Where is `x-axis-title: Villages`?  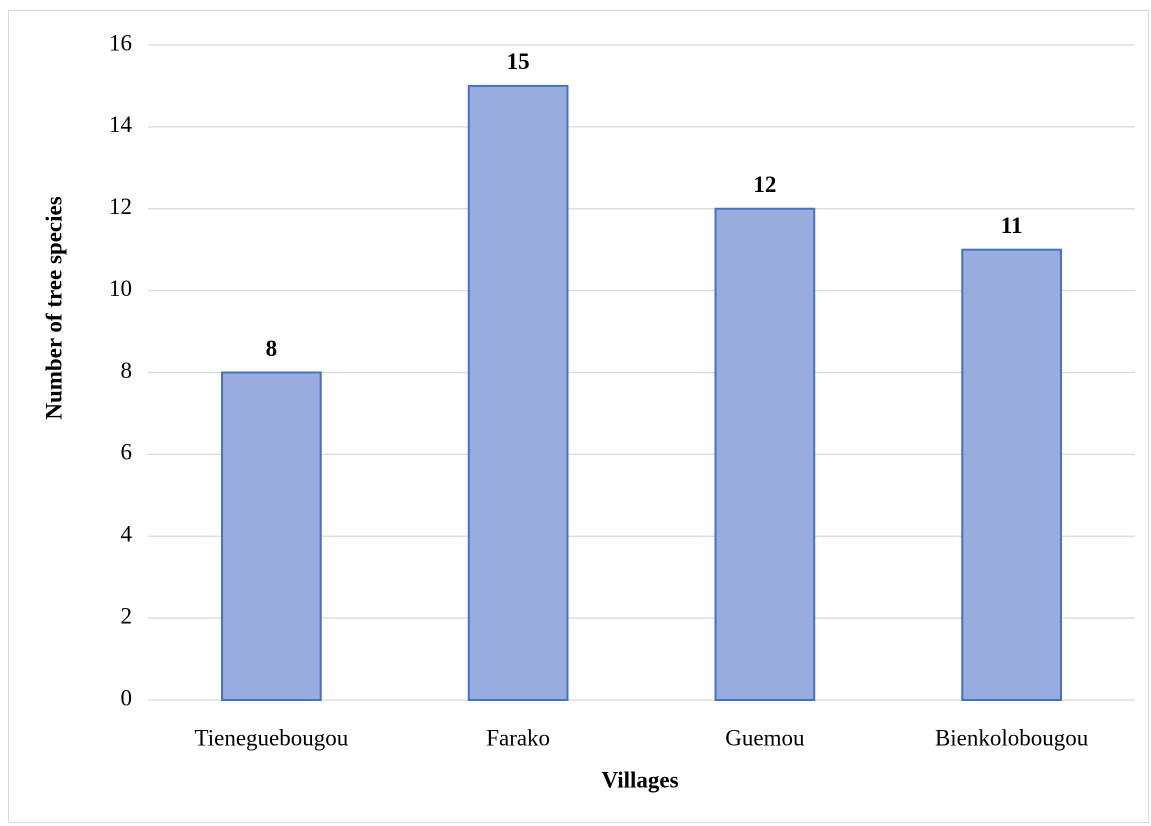
x-axis-title: Villages is located at coordinates (639, 779).